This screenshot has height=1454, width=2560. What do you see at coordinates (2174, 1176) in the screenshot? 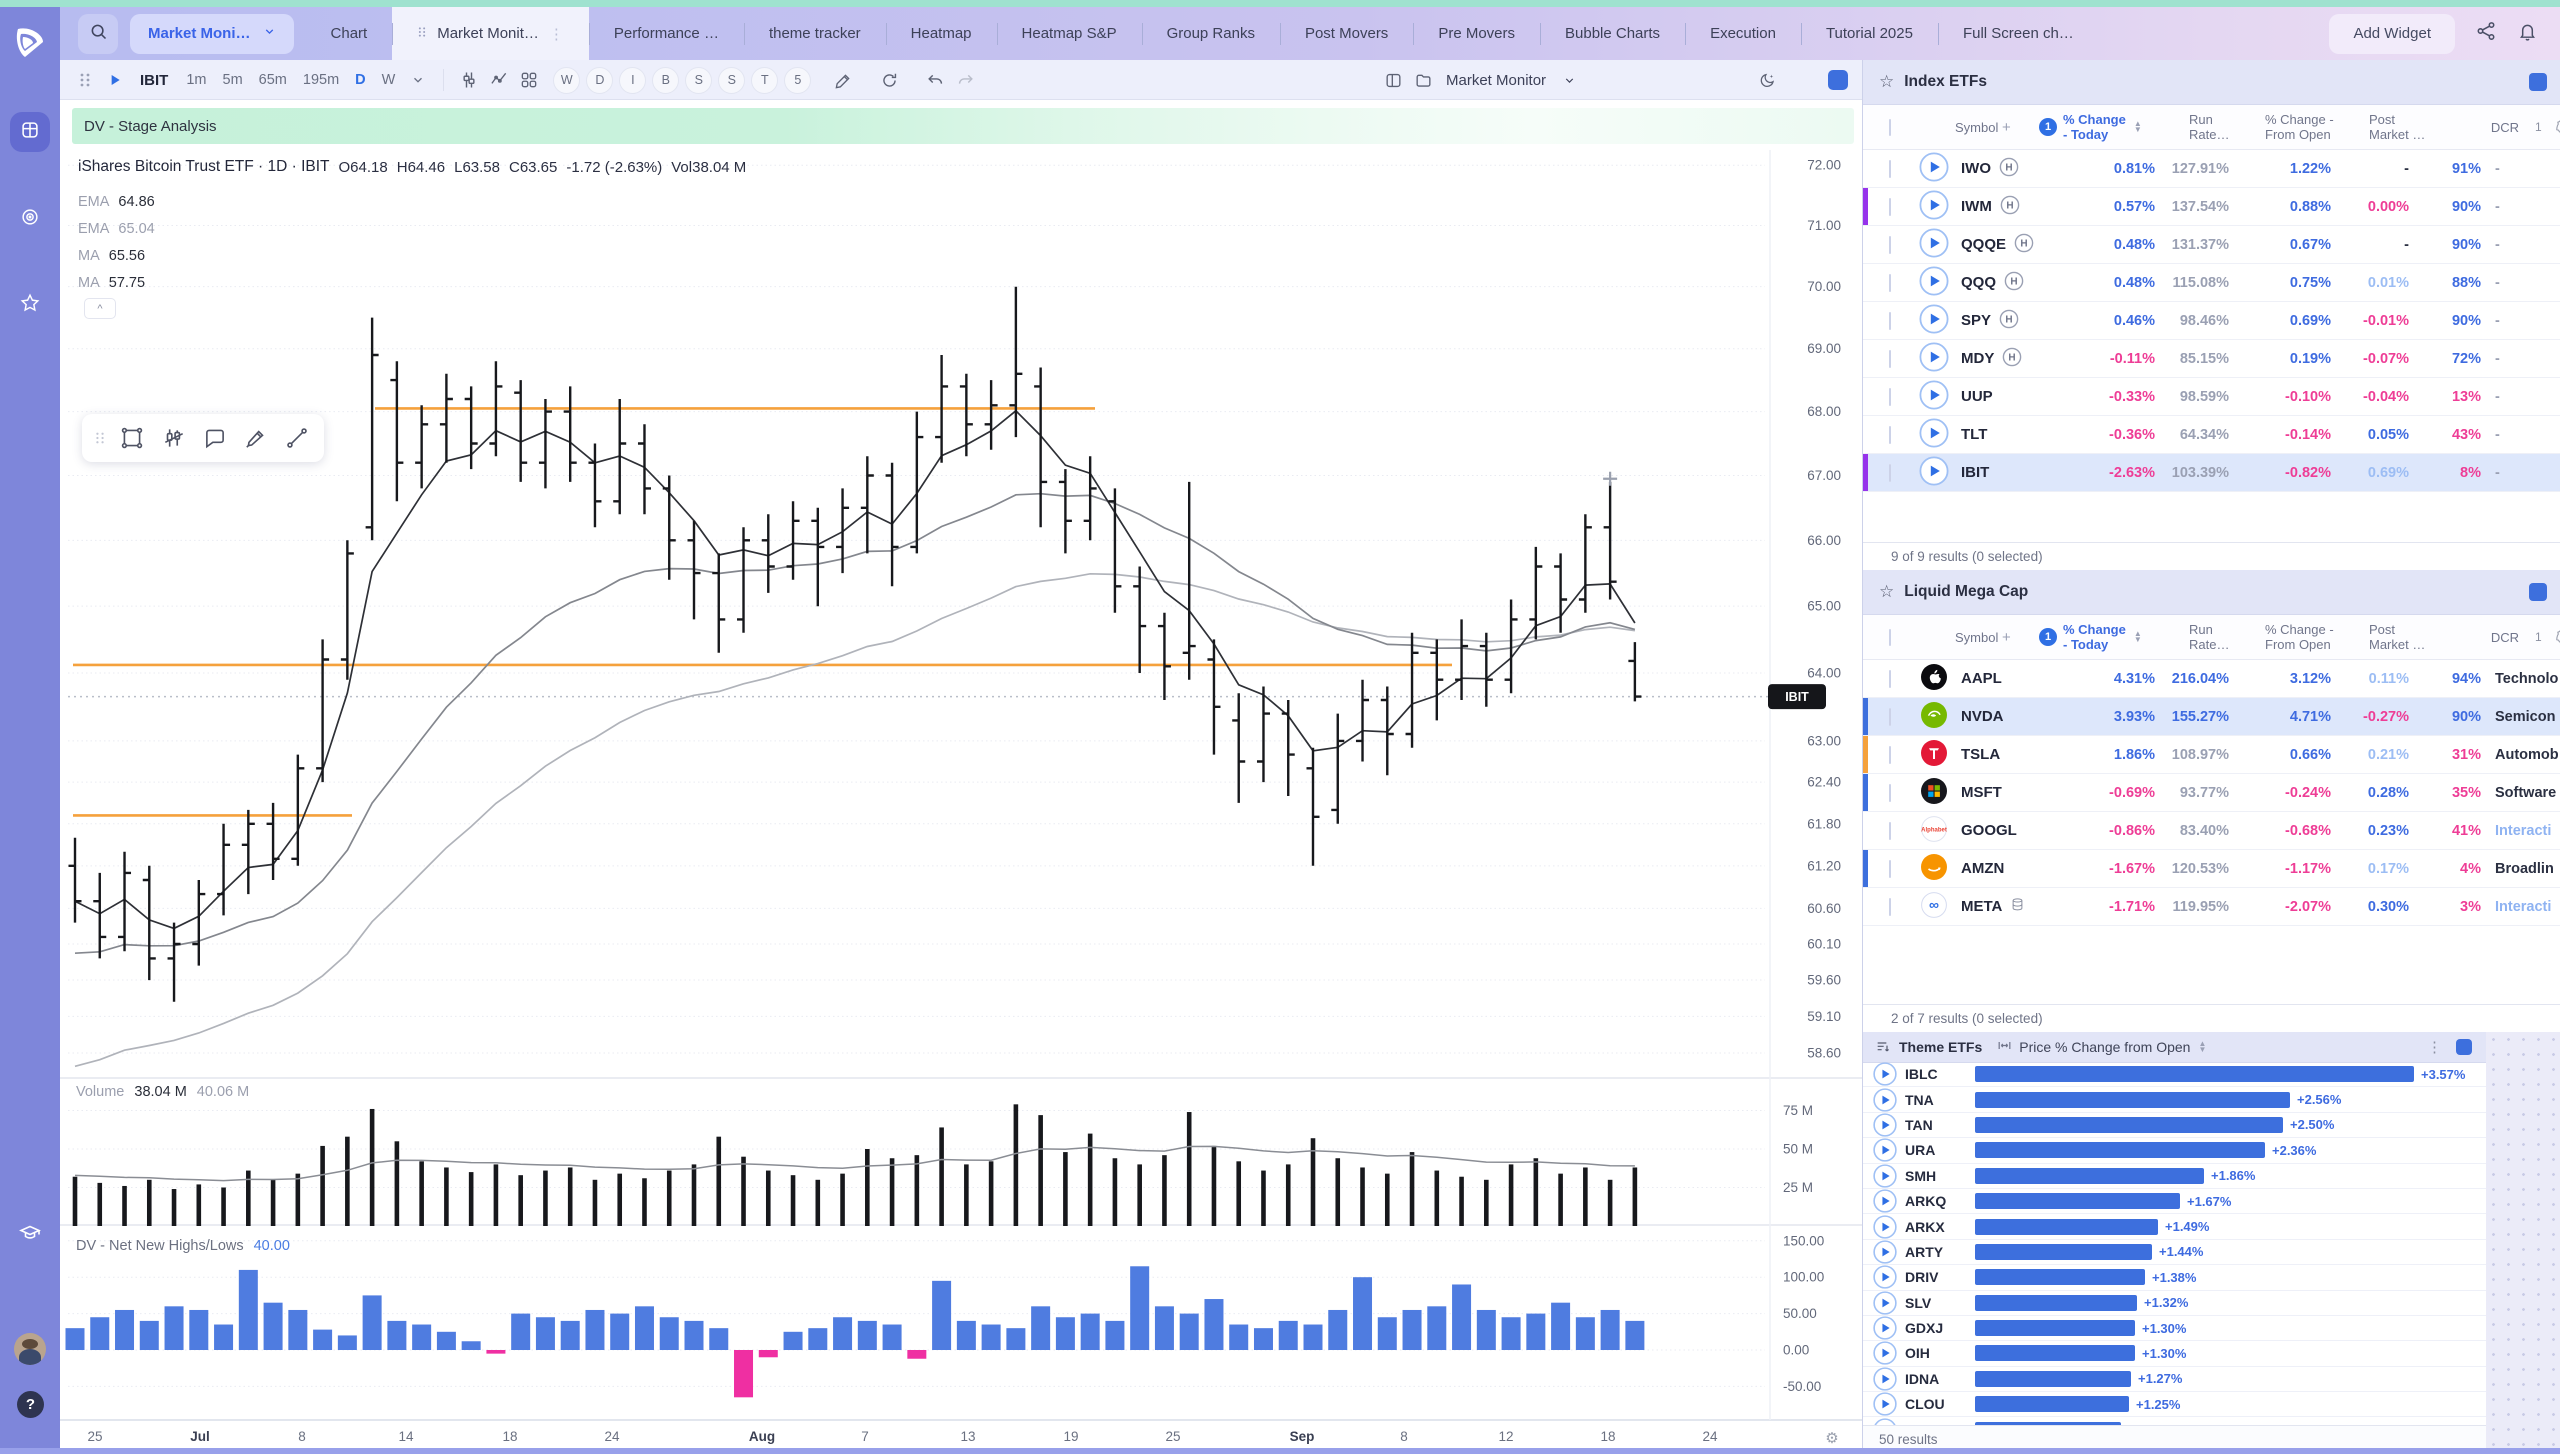
I see `list-item-smh: SMH +1.86%` at bounding box center [2174, 1176].